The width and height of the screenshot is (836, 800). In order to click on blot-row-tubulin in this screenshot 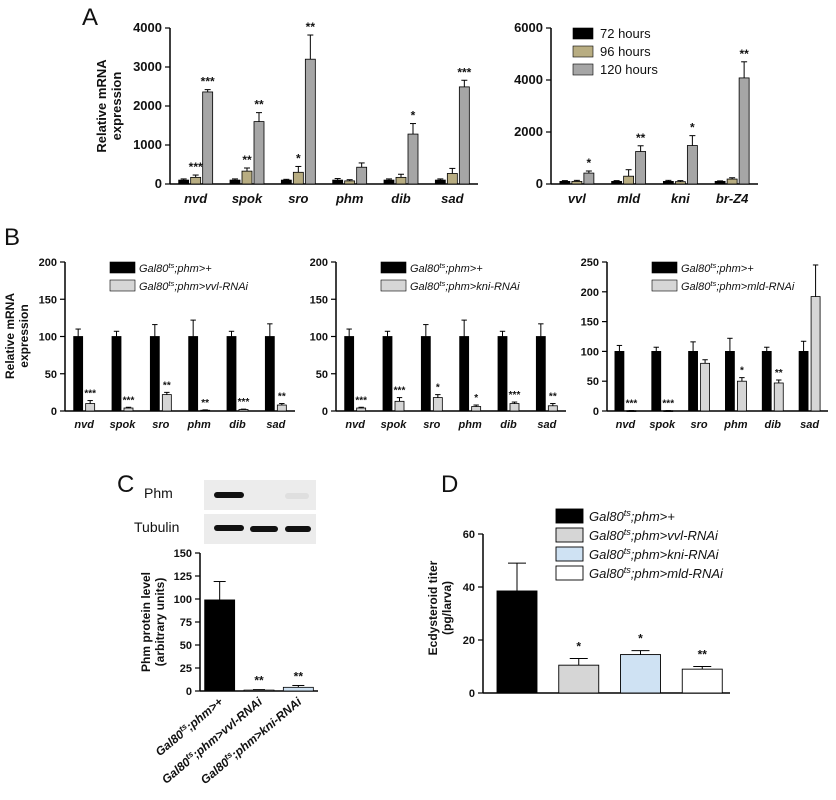, I will do `click(260, 529)`.